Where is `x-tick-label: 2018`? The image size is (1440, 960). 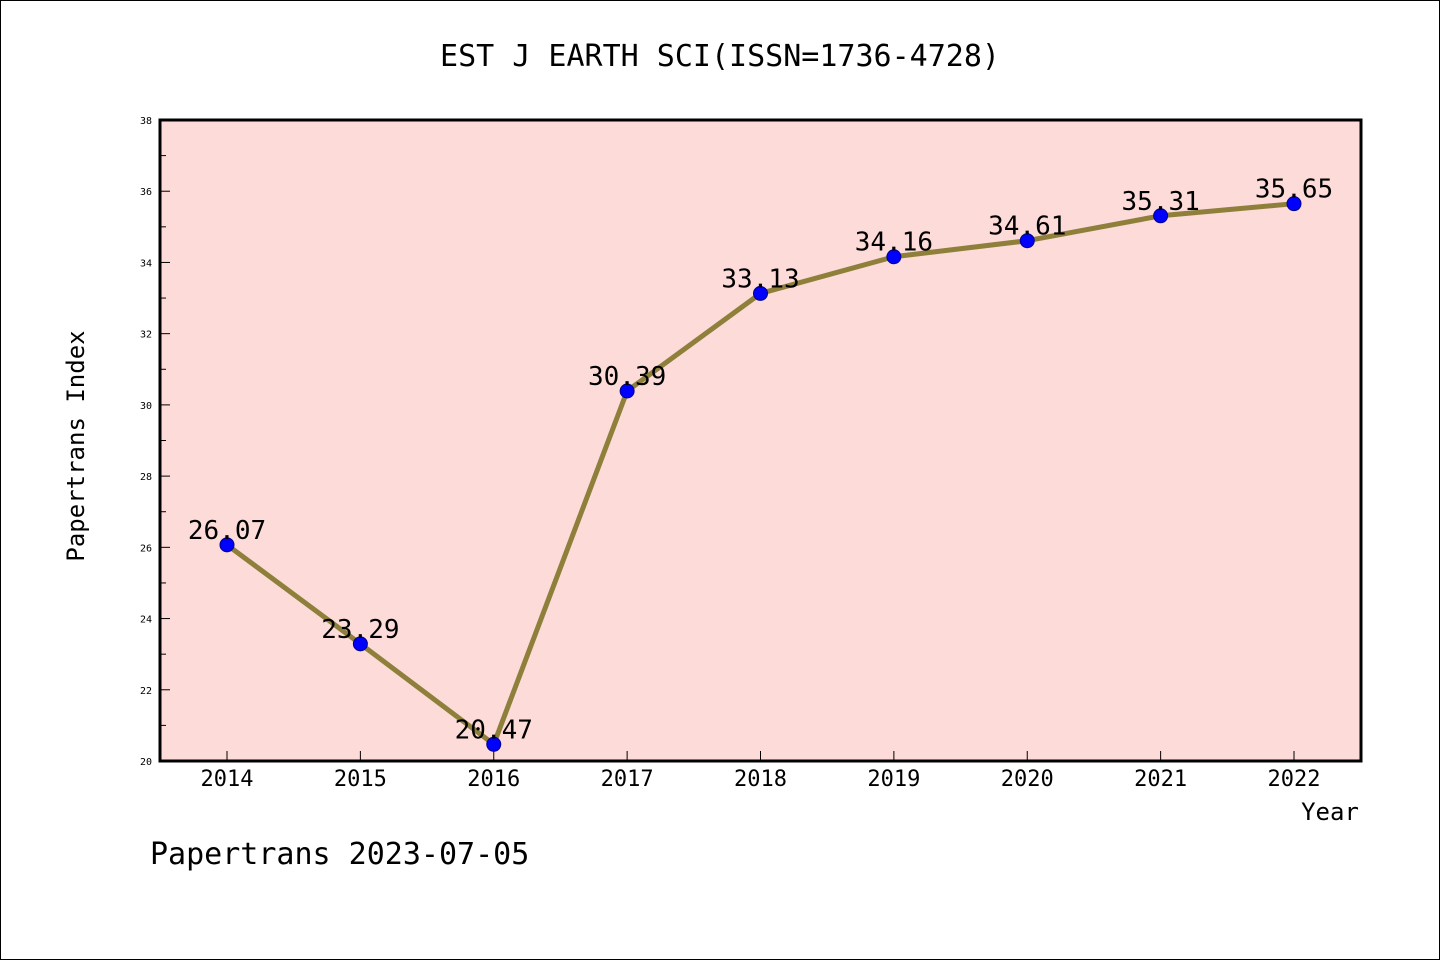 x-tick-label: 2018 is located at coordinates (760, 779).